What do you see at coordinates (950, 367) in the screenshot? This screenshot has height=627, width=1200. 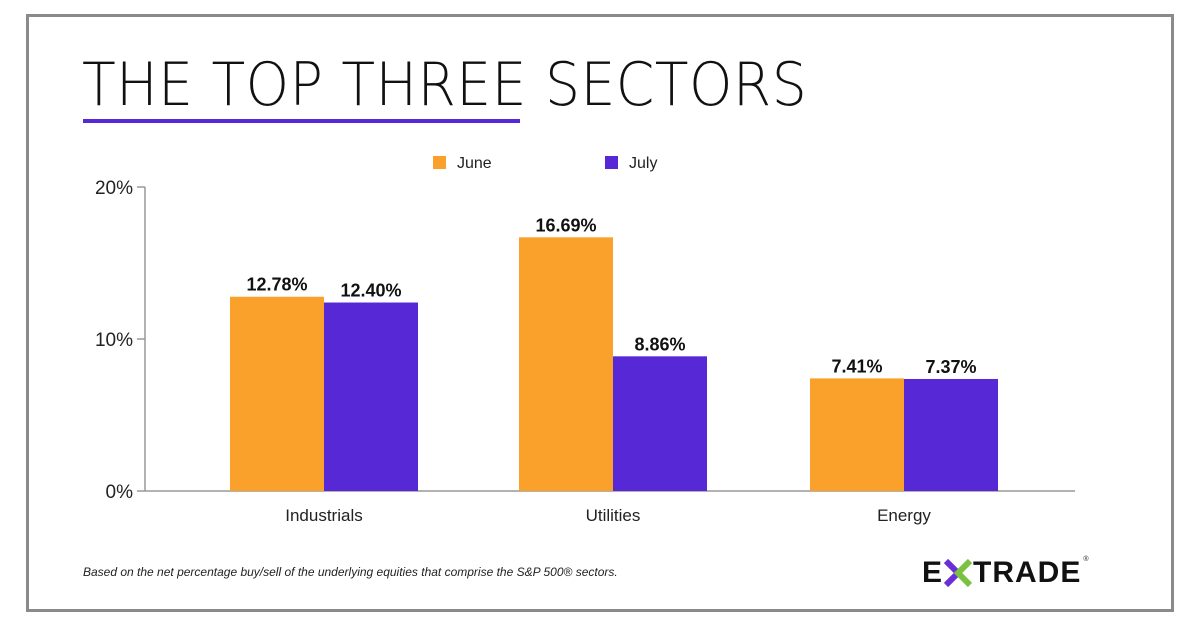 I see `data-label: 7.37%` at bounding box center [950, 367].